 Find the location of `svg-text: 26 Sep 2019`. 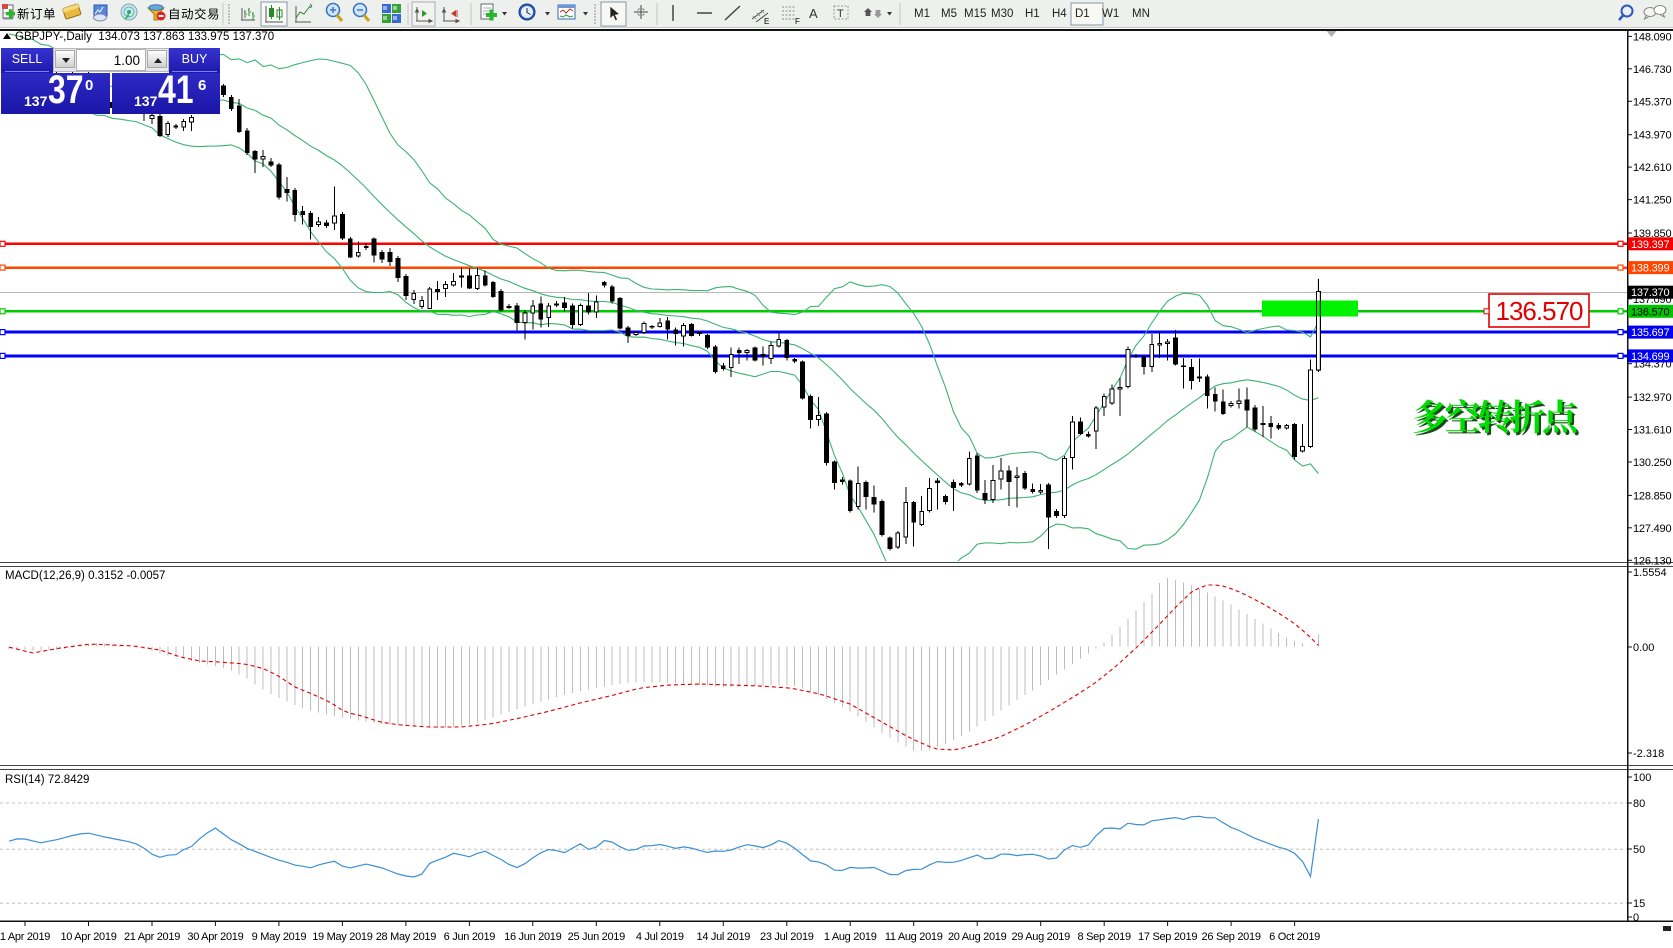

svg-text: 26 Sep 2019 is located at coordinates (1231, 937).